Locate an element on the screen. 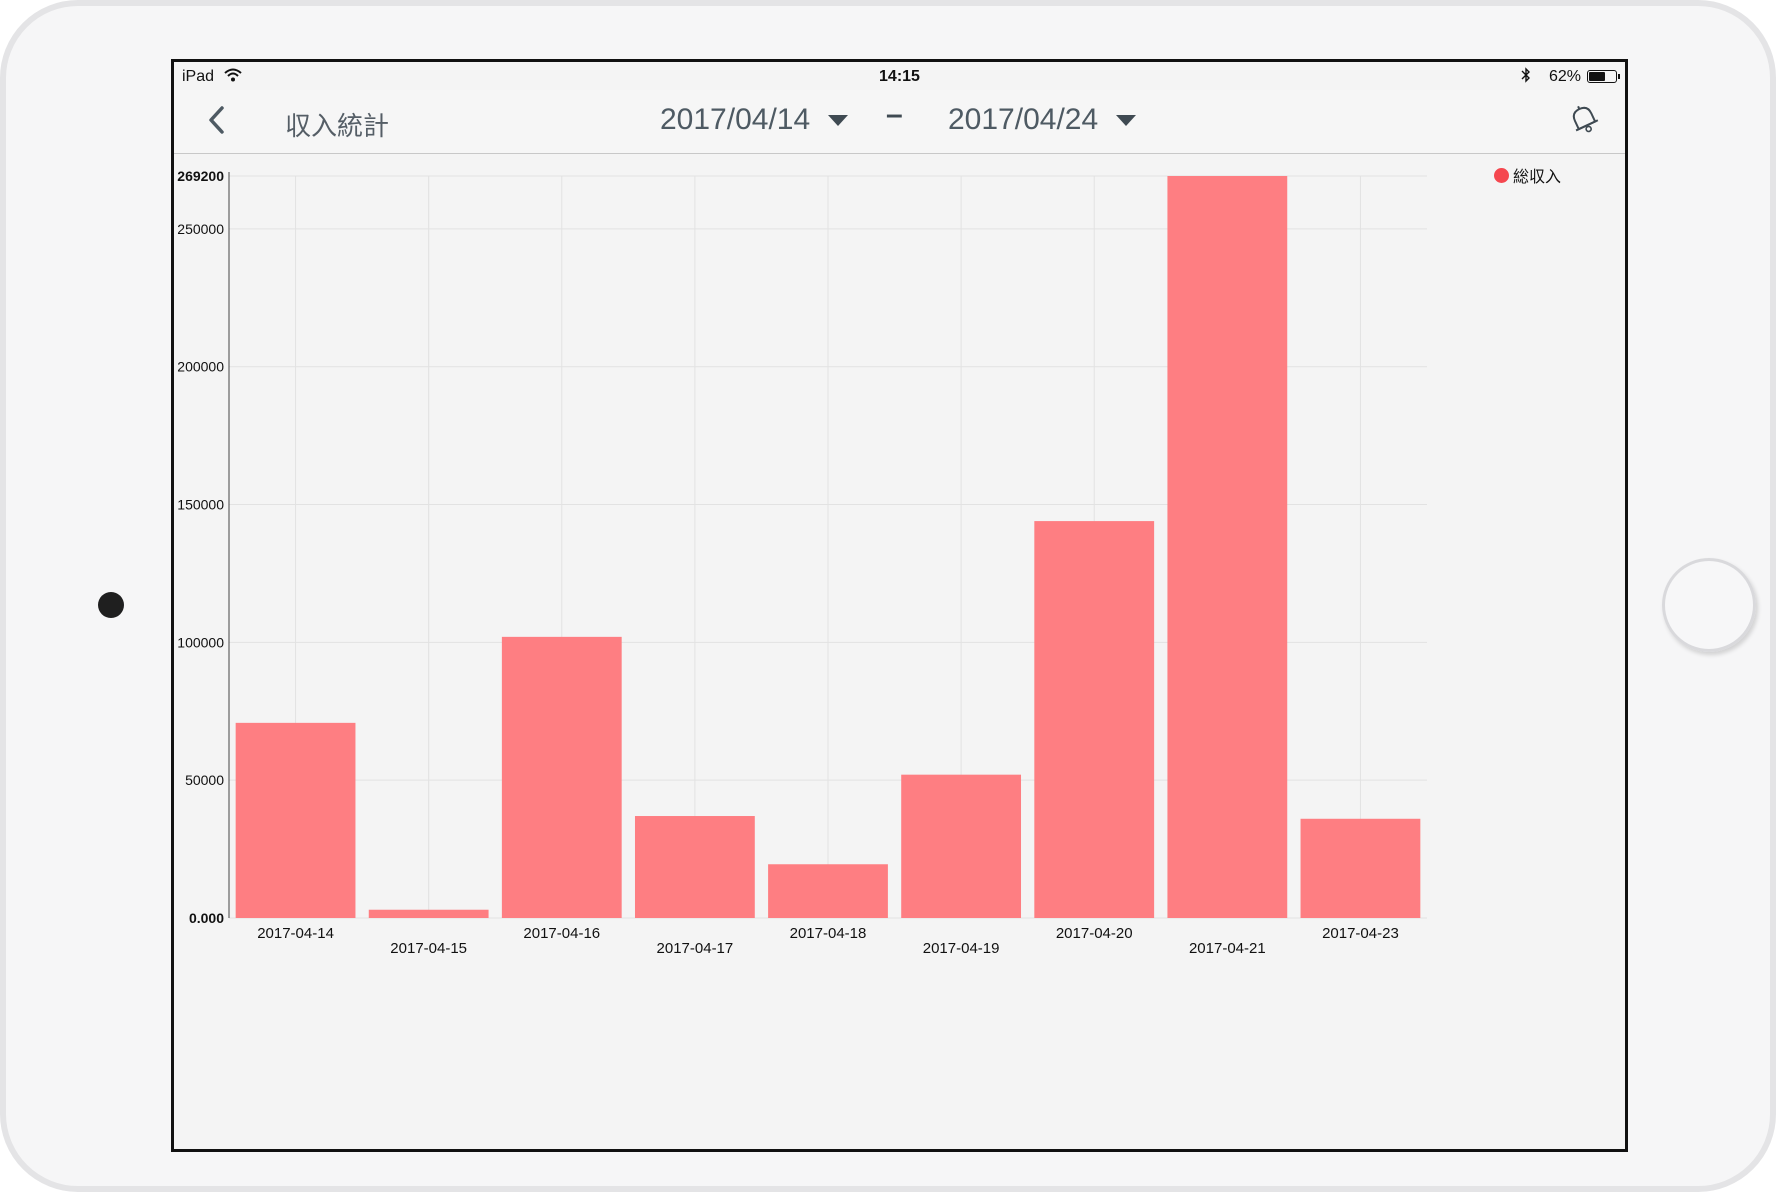 Image resolution: width=1788 pixels, height=1200 pixels. y-tick-label: 250000 is located at coordinates (200, 229).